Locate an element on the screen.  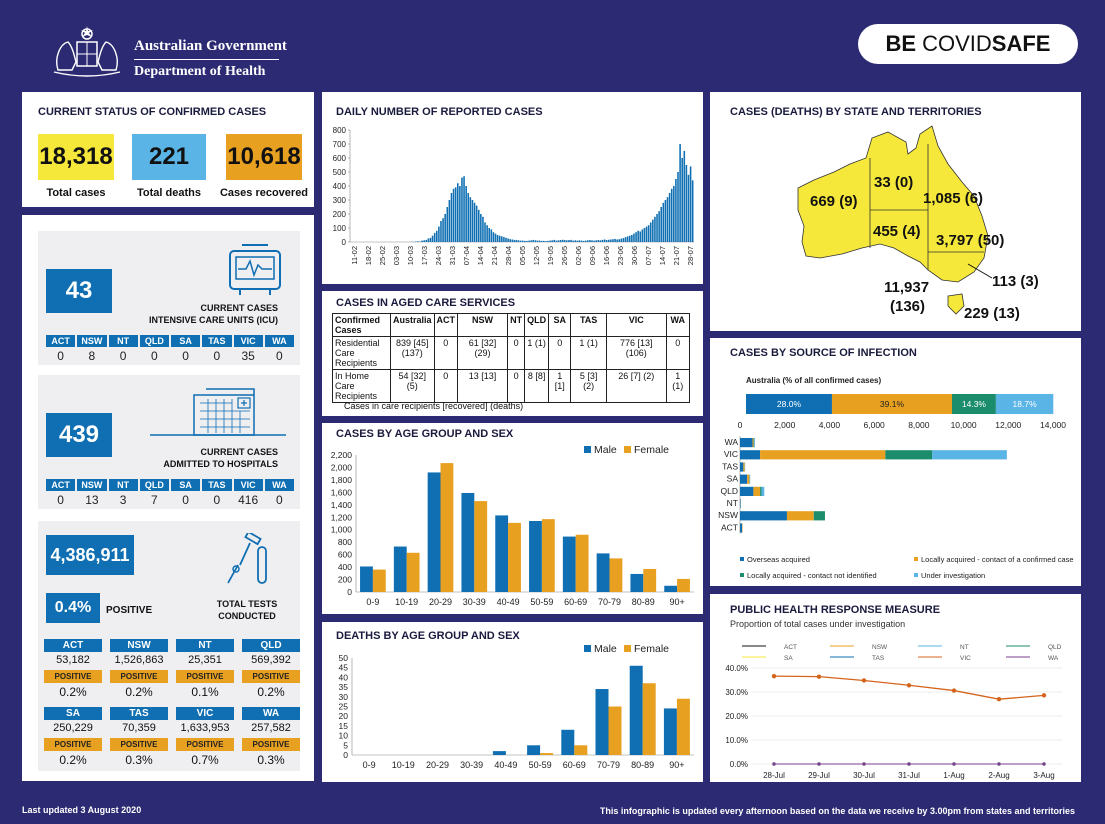
resp-legend-label: VIC is located at coordinates (965, 658).